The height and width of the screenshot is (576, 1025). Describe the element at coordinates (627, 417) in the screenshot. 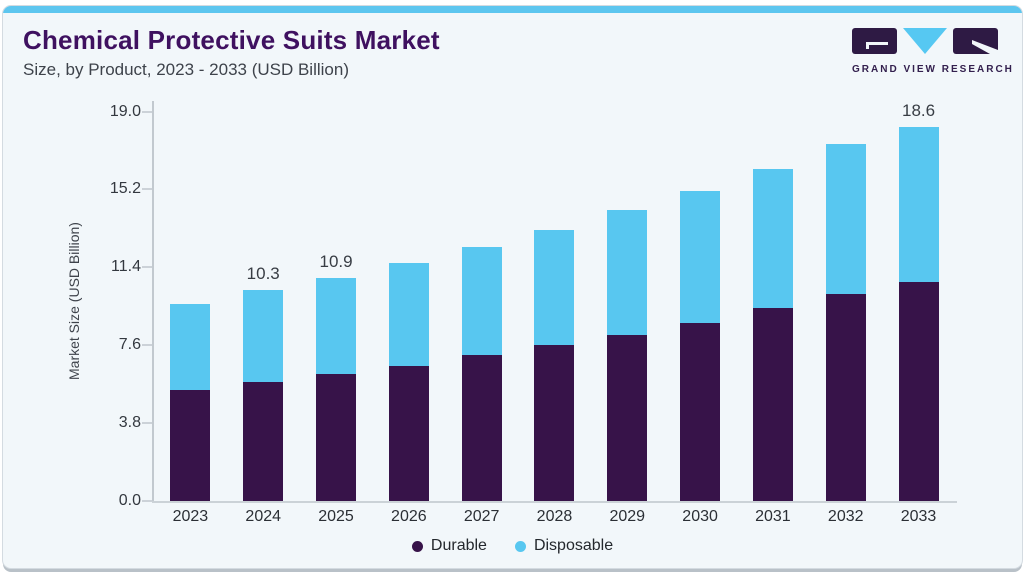

I see `bar-segment-durable-2029` at that location.